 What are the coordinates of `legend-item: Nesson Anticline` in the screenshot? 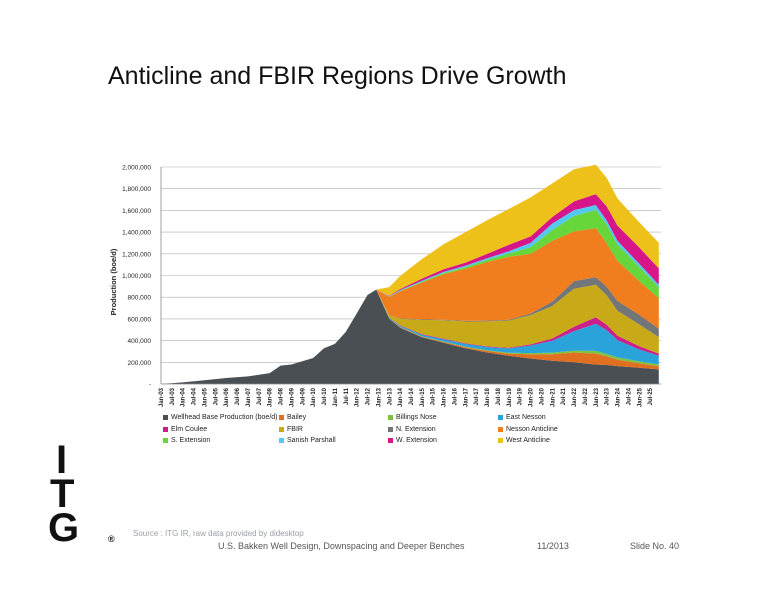 It's located at (528, 429).